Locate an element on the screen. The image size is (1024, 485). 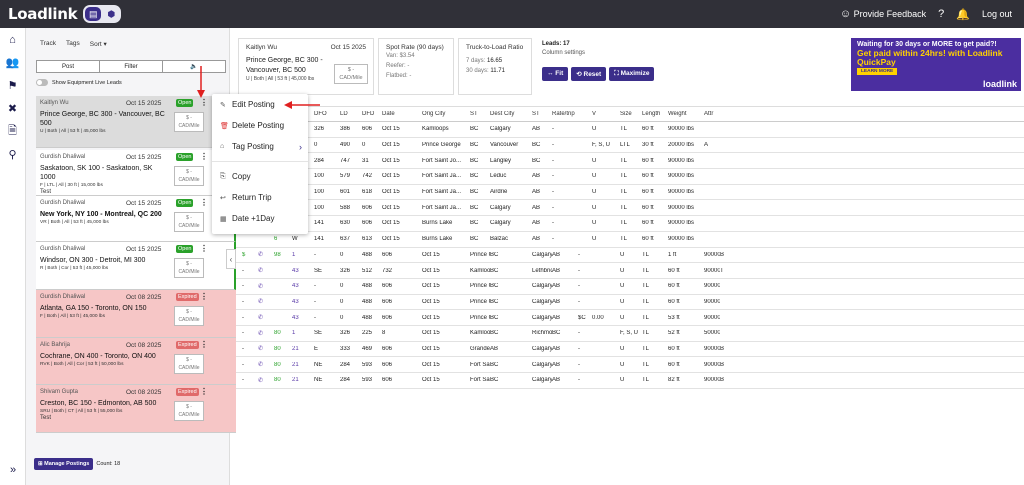
maximize-button: ⛶ Maximize is located at coordinates (632, 74).